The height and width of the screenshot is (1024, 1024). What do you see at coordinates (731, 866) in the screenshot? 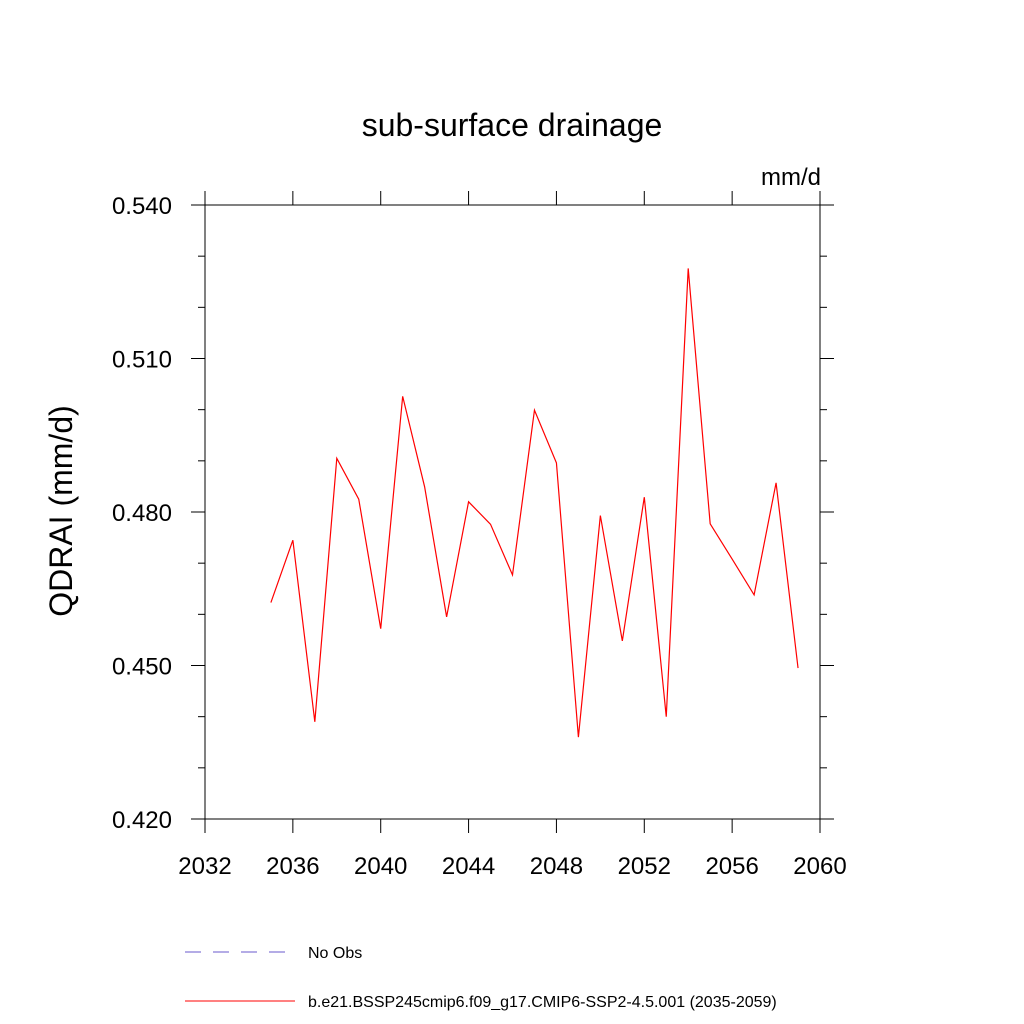
I see `x-tick-label: 2056` at bounding box center [731, 866].